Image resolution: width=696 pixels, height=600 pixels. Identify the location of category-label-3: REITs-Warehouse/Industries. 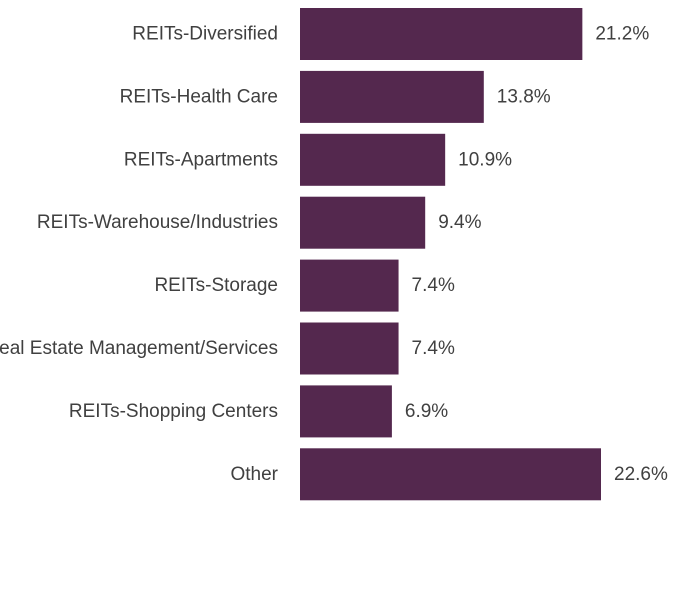
(157, 222).